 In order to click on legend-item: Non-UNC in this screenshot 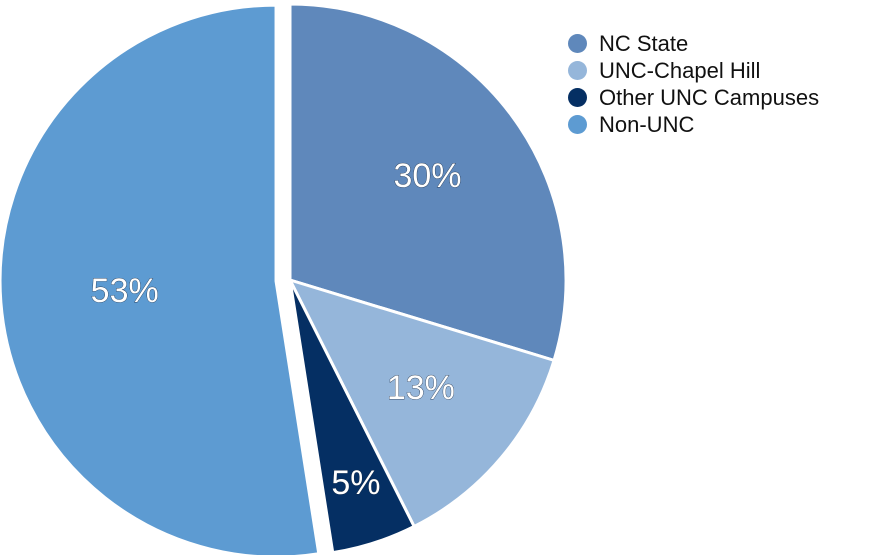, I will do `click(693, 124)`.